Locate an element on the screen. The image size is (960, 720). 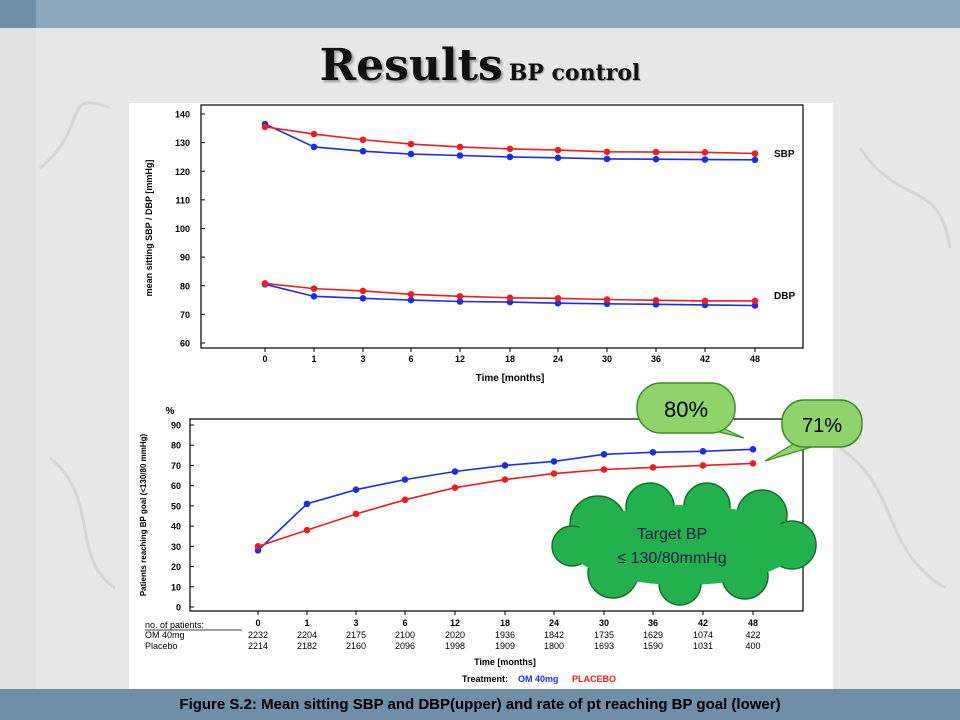
target-bp-cloud: Target BP ≤ 130/80mmHg is located at coordinates (684, 544).